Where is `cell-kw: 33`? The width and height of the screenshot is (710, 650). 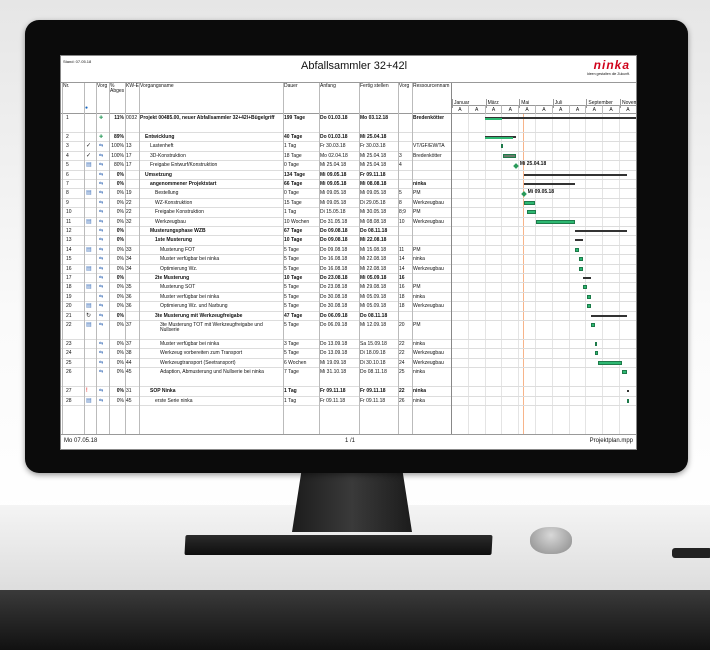
cell-kw: 33 is located at coordinates (129, 249).